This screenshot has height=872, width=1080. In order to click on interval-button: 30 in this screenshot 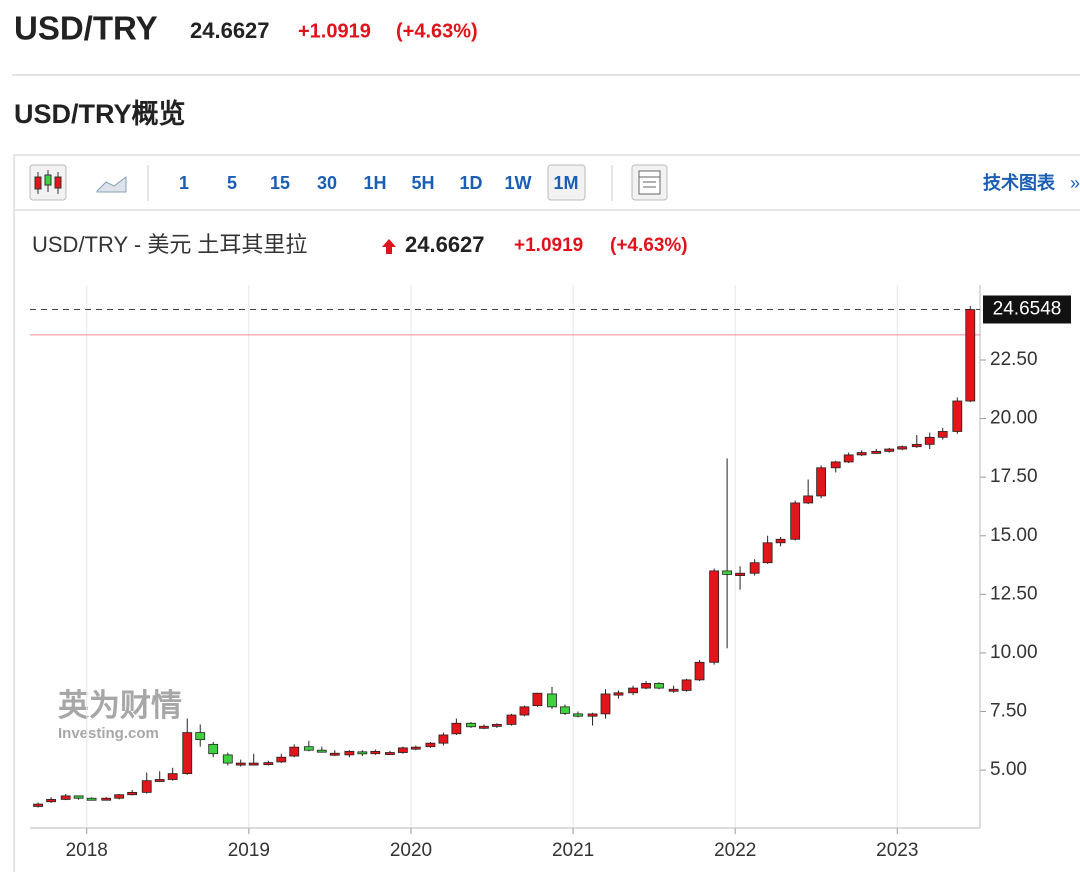, I will do `click(327, 183)`.